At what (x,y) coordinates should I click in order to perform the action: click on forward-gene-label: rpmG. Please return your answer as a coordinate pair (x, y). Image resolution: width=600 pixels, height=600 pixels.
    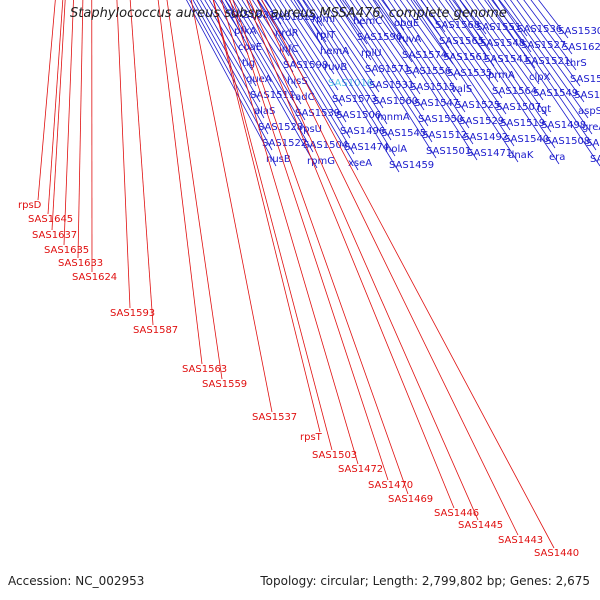
    Looking at the image, I should click on (321, 161).